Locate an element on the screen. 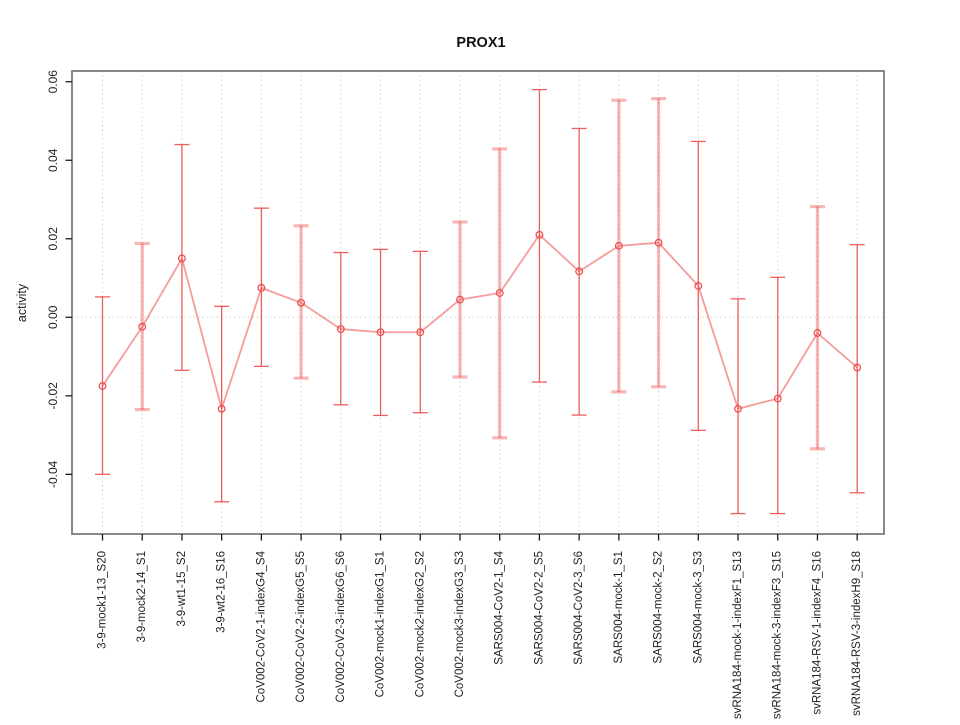  x-tick-label: svRNA184-mock-1-indexF1_S13 is located at coordinates (738, 635).